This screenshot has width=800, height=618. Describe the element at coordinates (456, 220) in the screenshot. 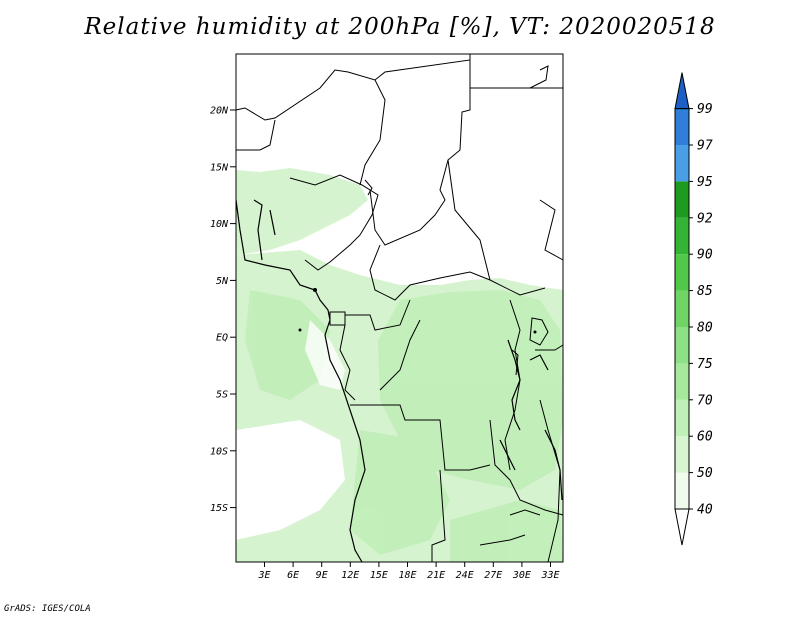

I see `lakes` at that location.